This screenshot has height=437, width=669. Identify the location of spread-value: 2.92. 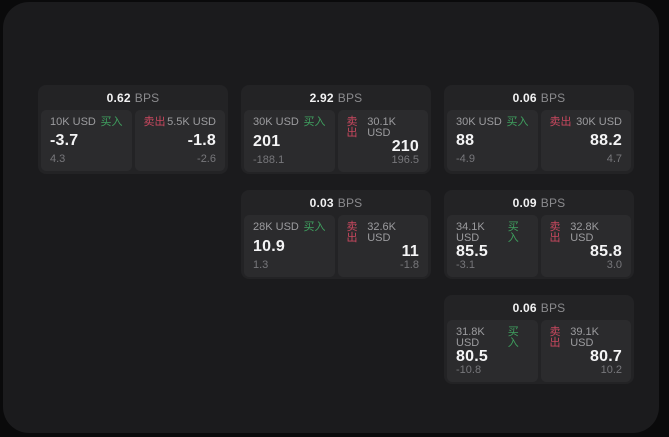
(321, 97).